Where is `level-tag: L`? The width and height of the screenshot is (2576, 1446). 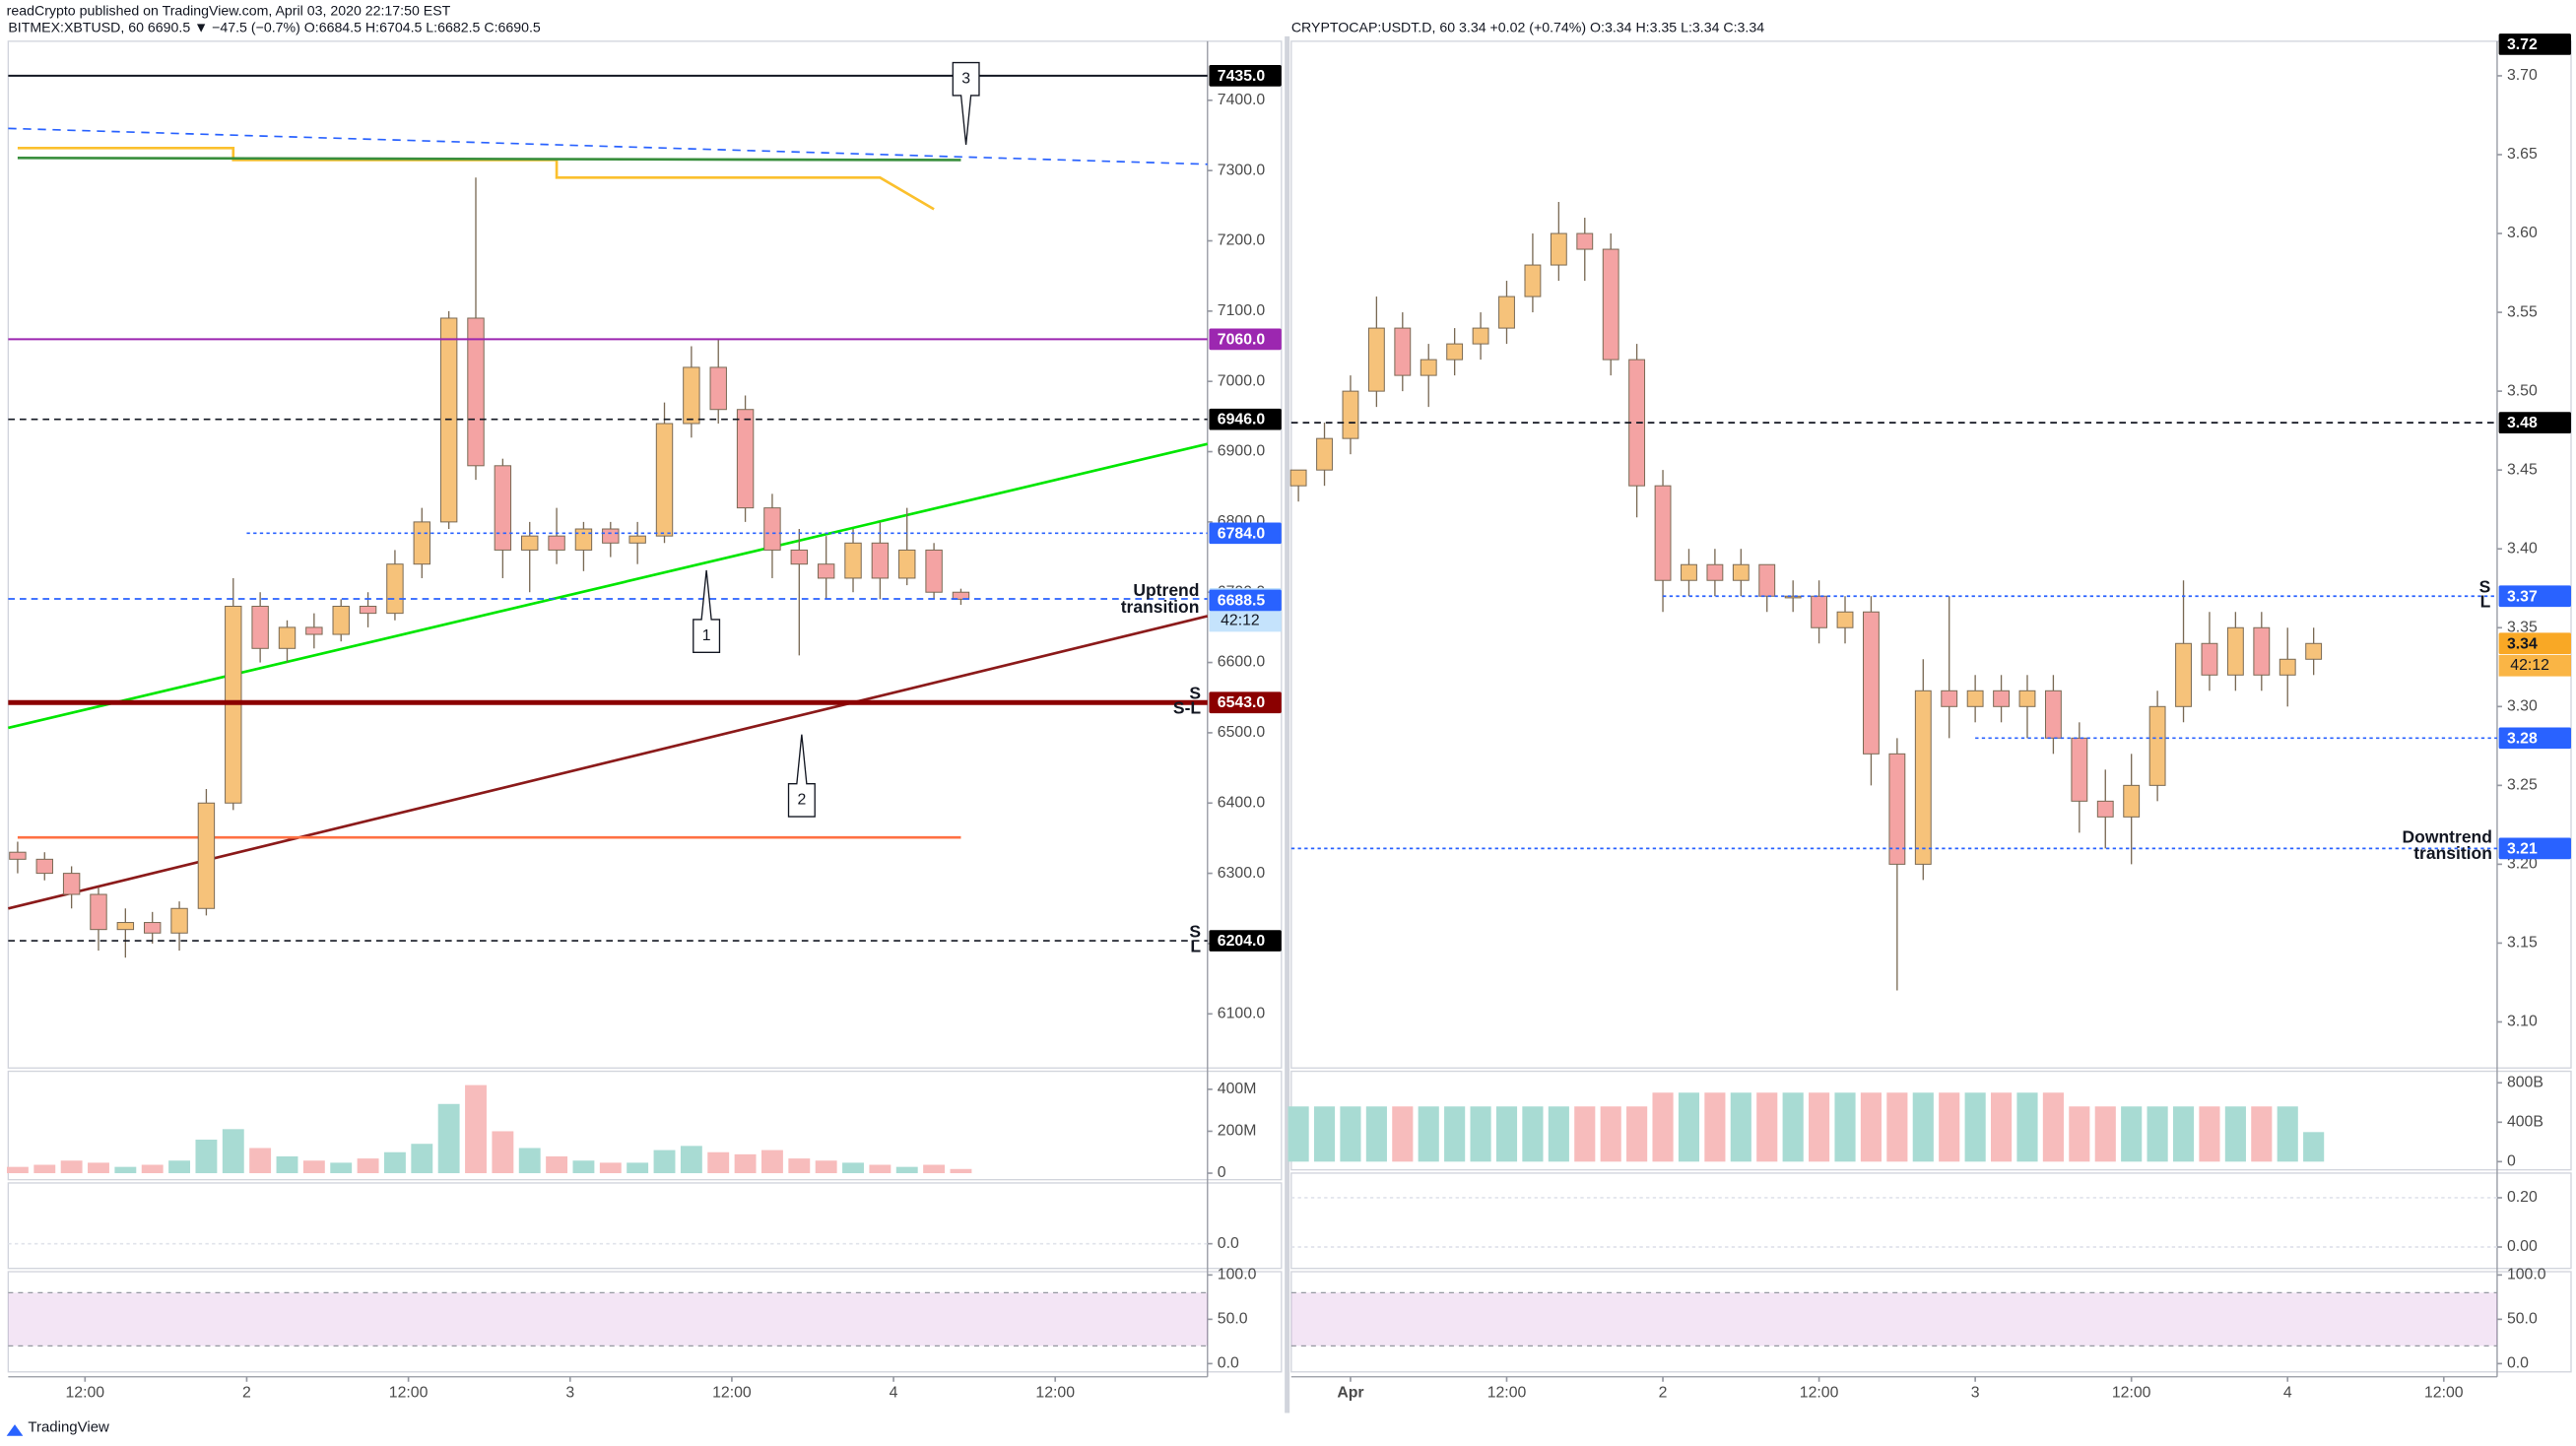
level-tag: L is located at coordinates (1195, 945).